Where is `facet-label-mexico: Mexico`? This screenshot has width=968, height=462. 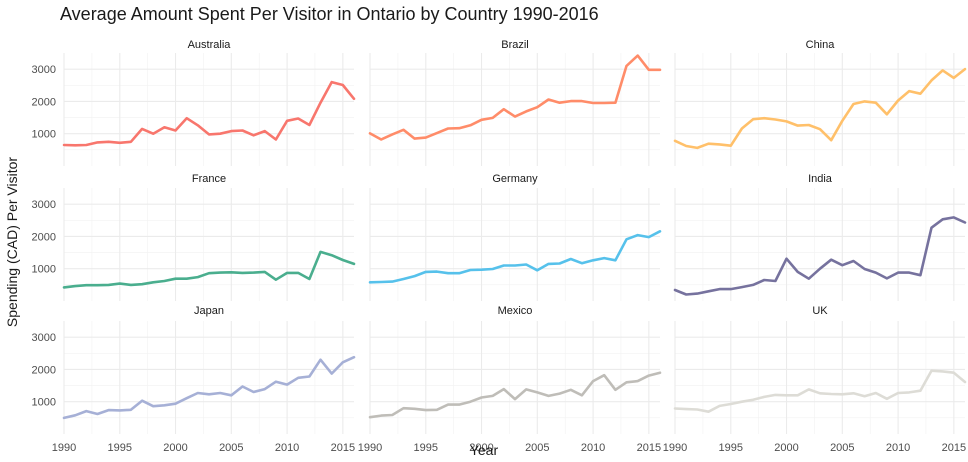 facet-label-mexico: Mexico is located at coordinates (515, 311).